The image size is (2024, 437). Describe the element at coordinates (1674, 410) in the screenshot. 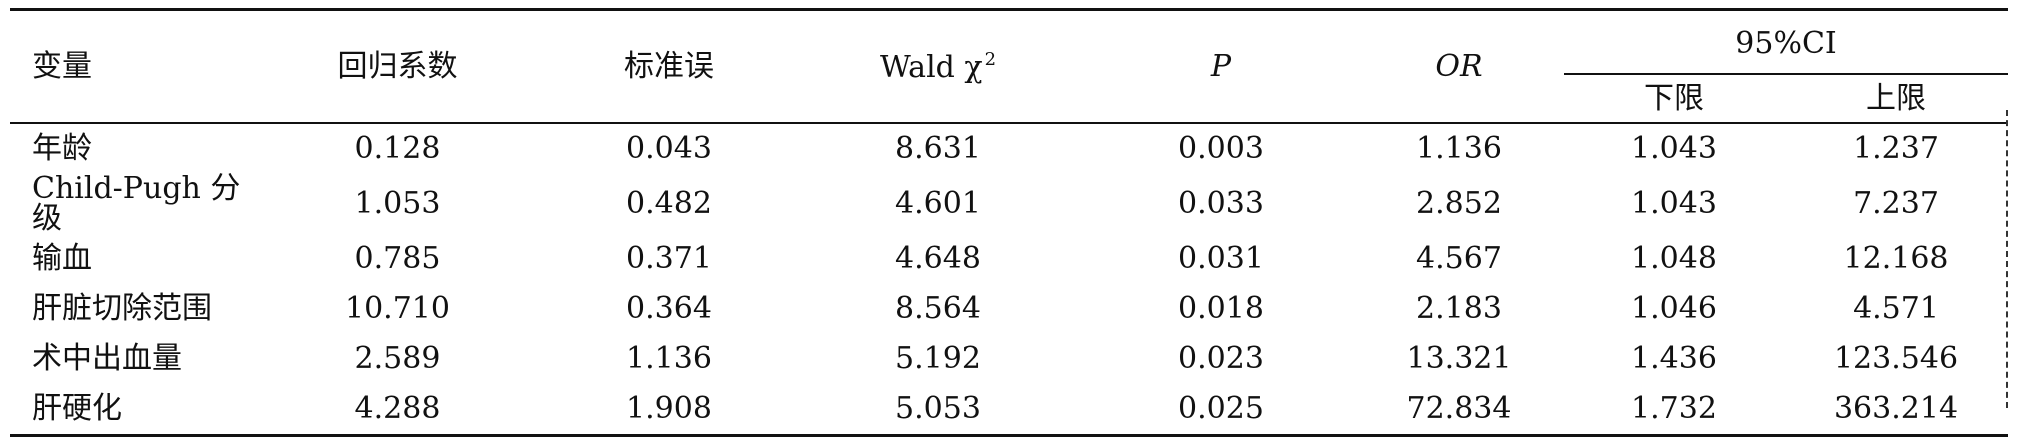

I see `cell-ci-lower: 1.732` at that location.